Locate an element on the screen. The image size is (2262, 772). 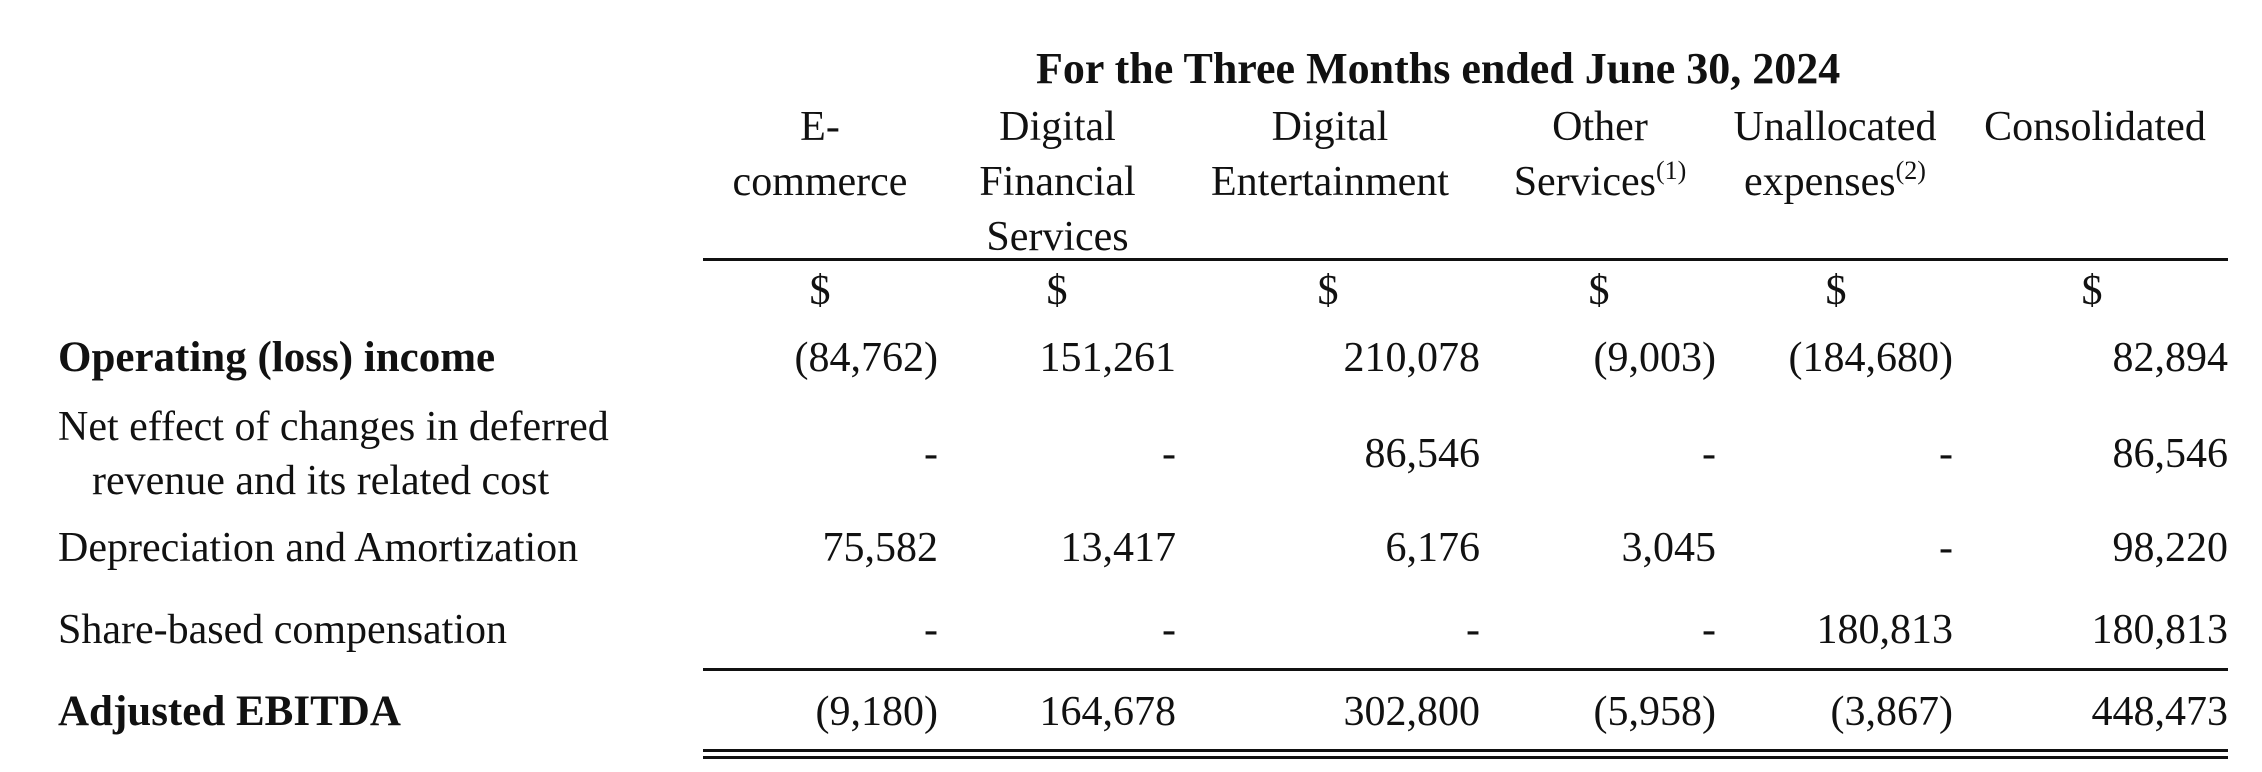
table-cell: (84,762) is located at coordinates (866, 358).